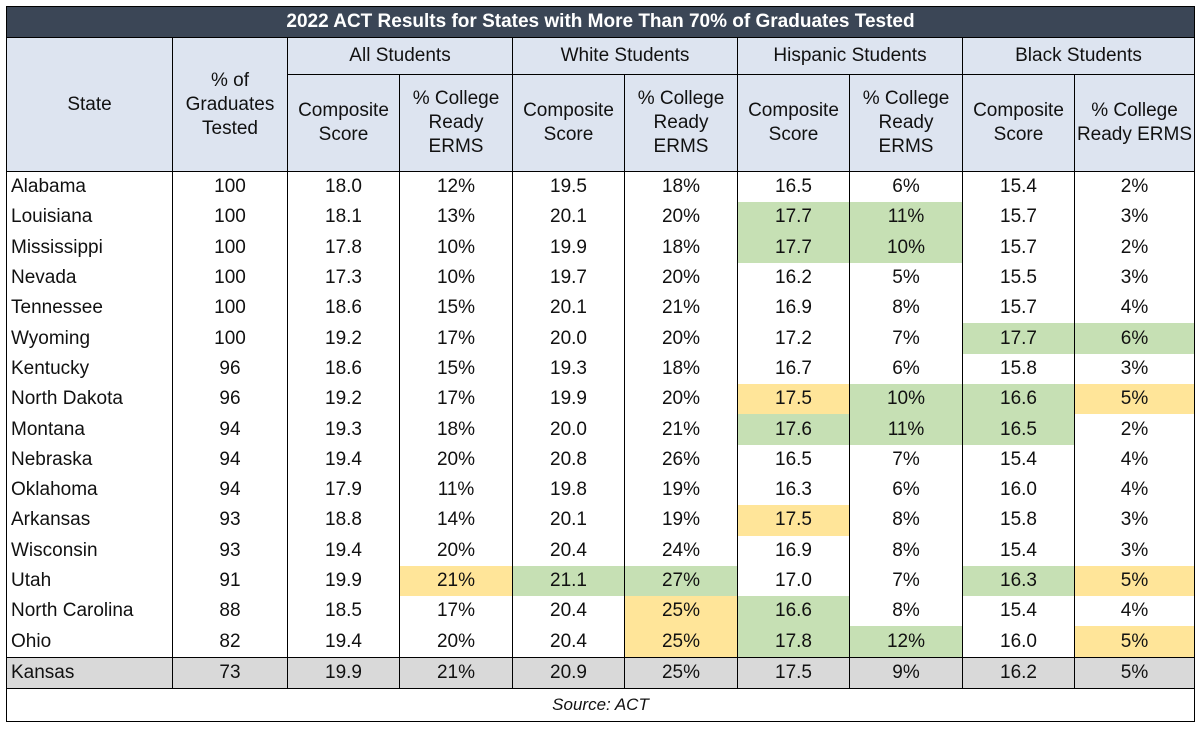 The width and height of the screenshot is (1200, 734). I want to click on composite-score-cell: 17.8, so click(343, 247).